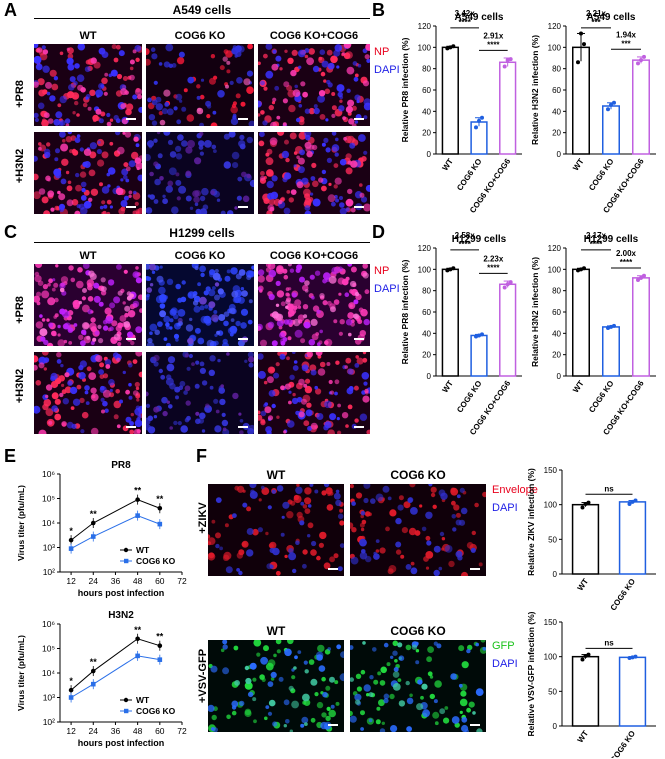  Describe the element at coordinates (200, 393) in the screenshot. I see `micrograph` at that location.